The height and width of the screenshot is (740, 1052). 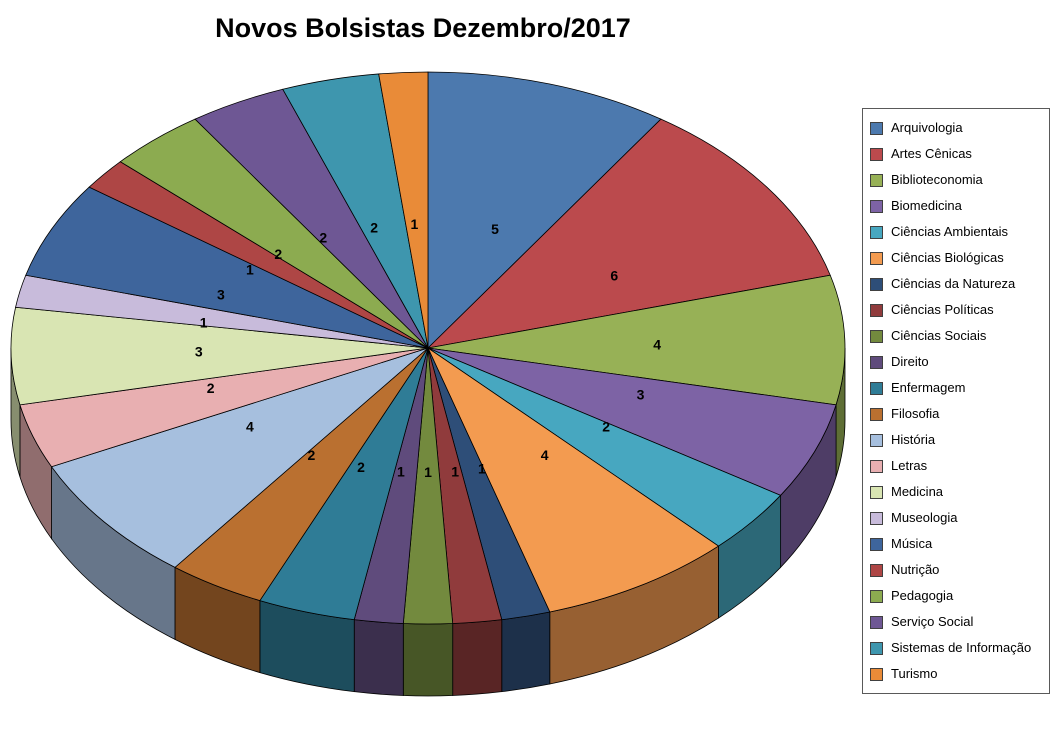 I want to click on legend-item-sistemas-de-informacao: Sistemas de Informação, so click(x=956, y=648).